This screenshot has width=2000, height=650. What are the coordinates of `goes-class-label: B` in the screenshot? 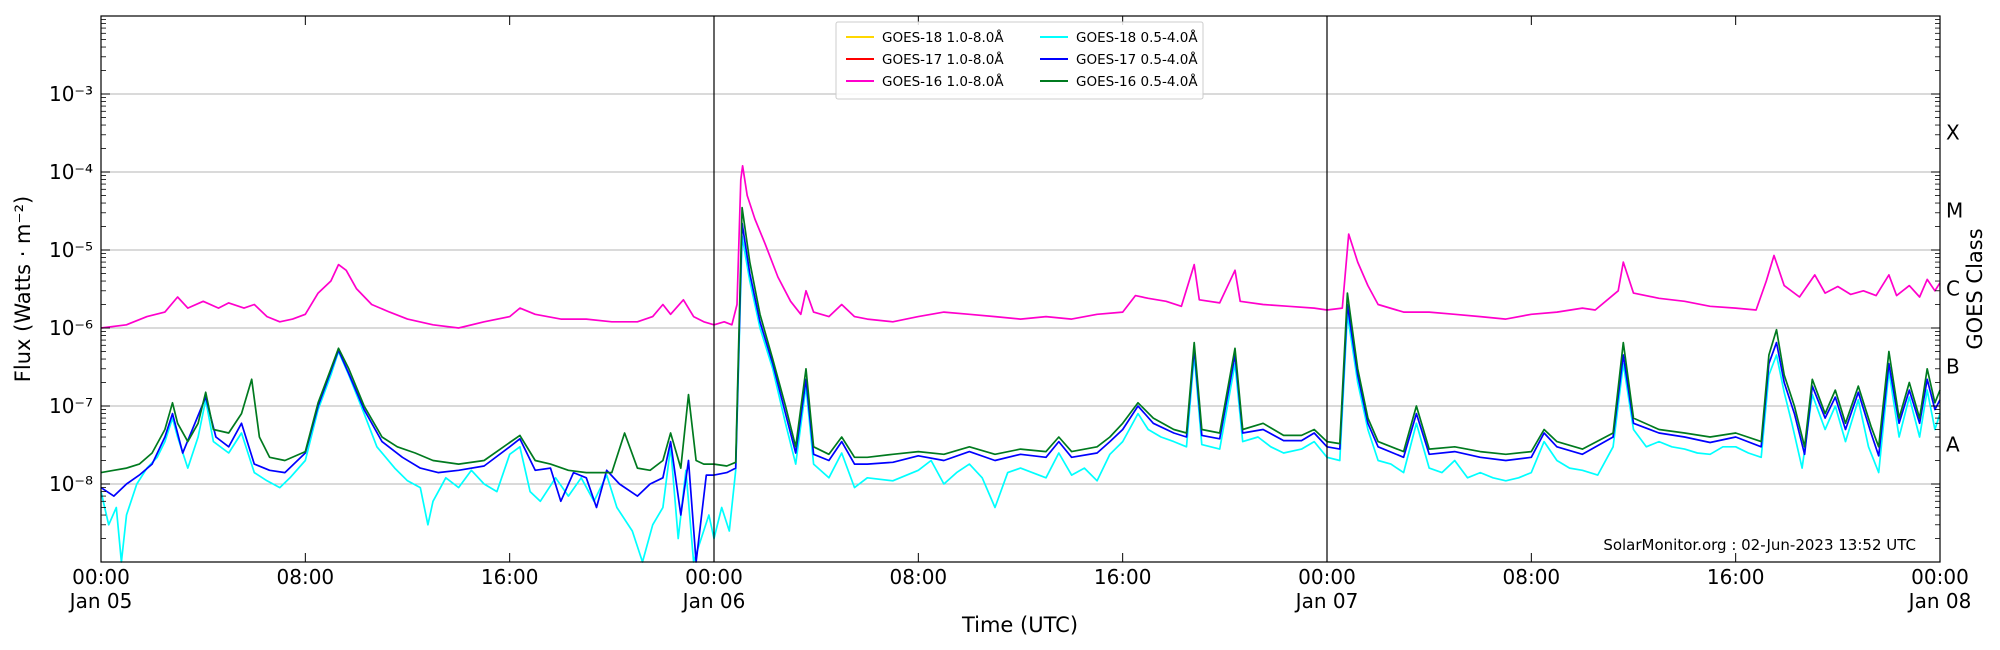 It's located at (1953, 367).